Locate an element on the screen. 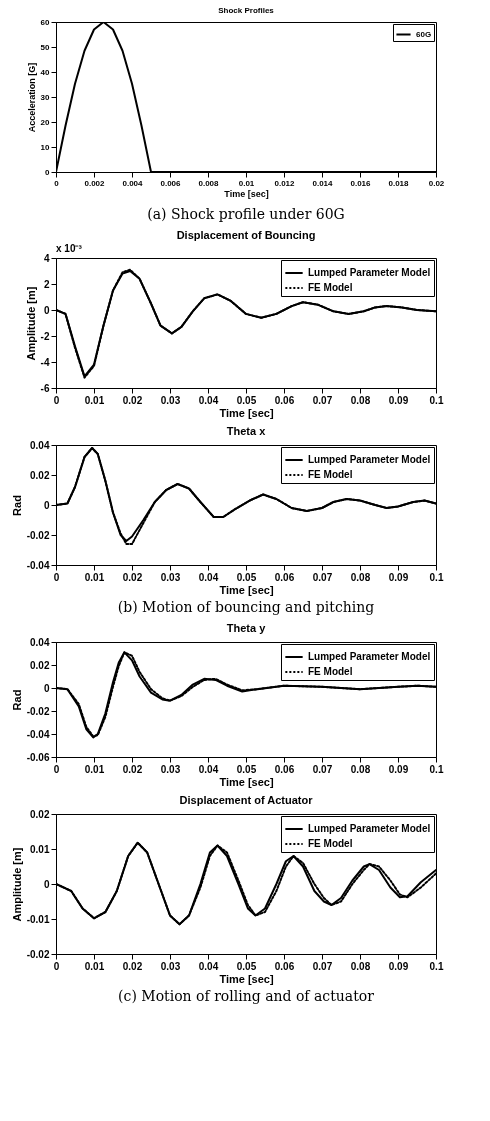 The width and height of the screenshot is (490, 1121). y-tick-label: 0.01 is located at coordinates (40, 849).